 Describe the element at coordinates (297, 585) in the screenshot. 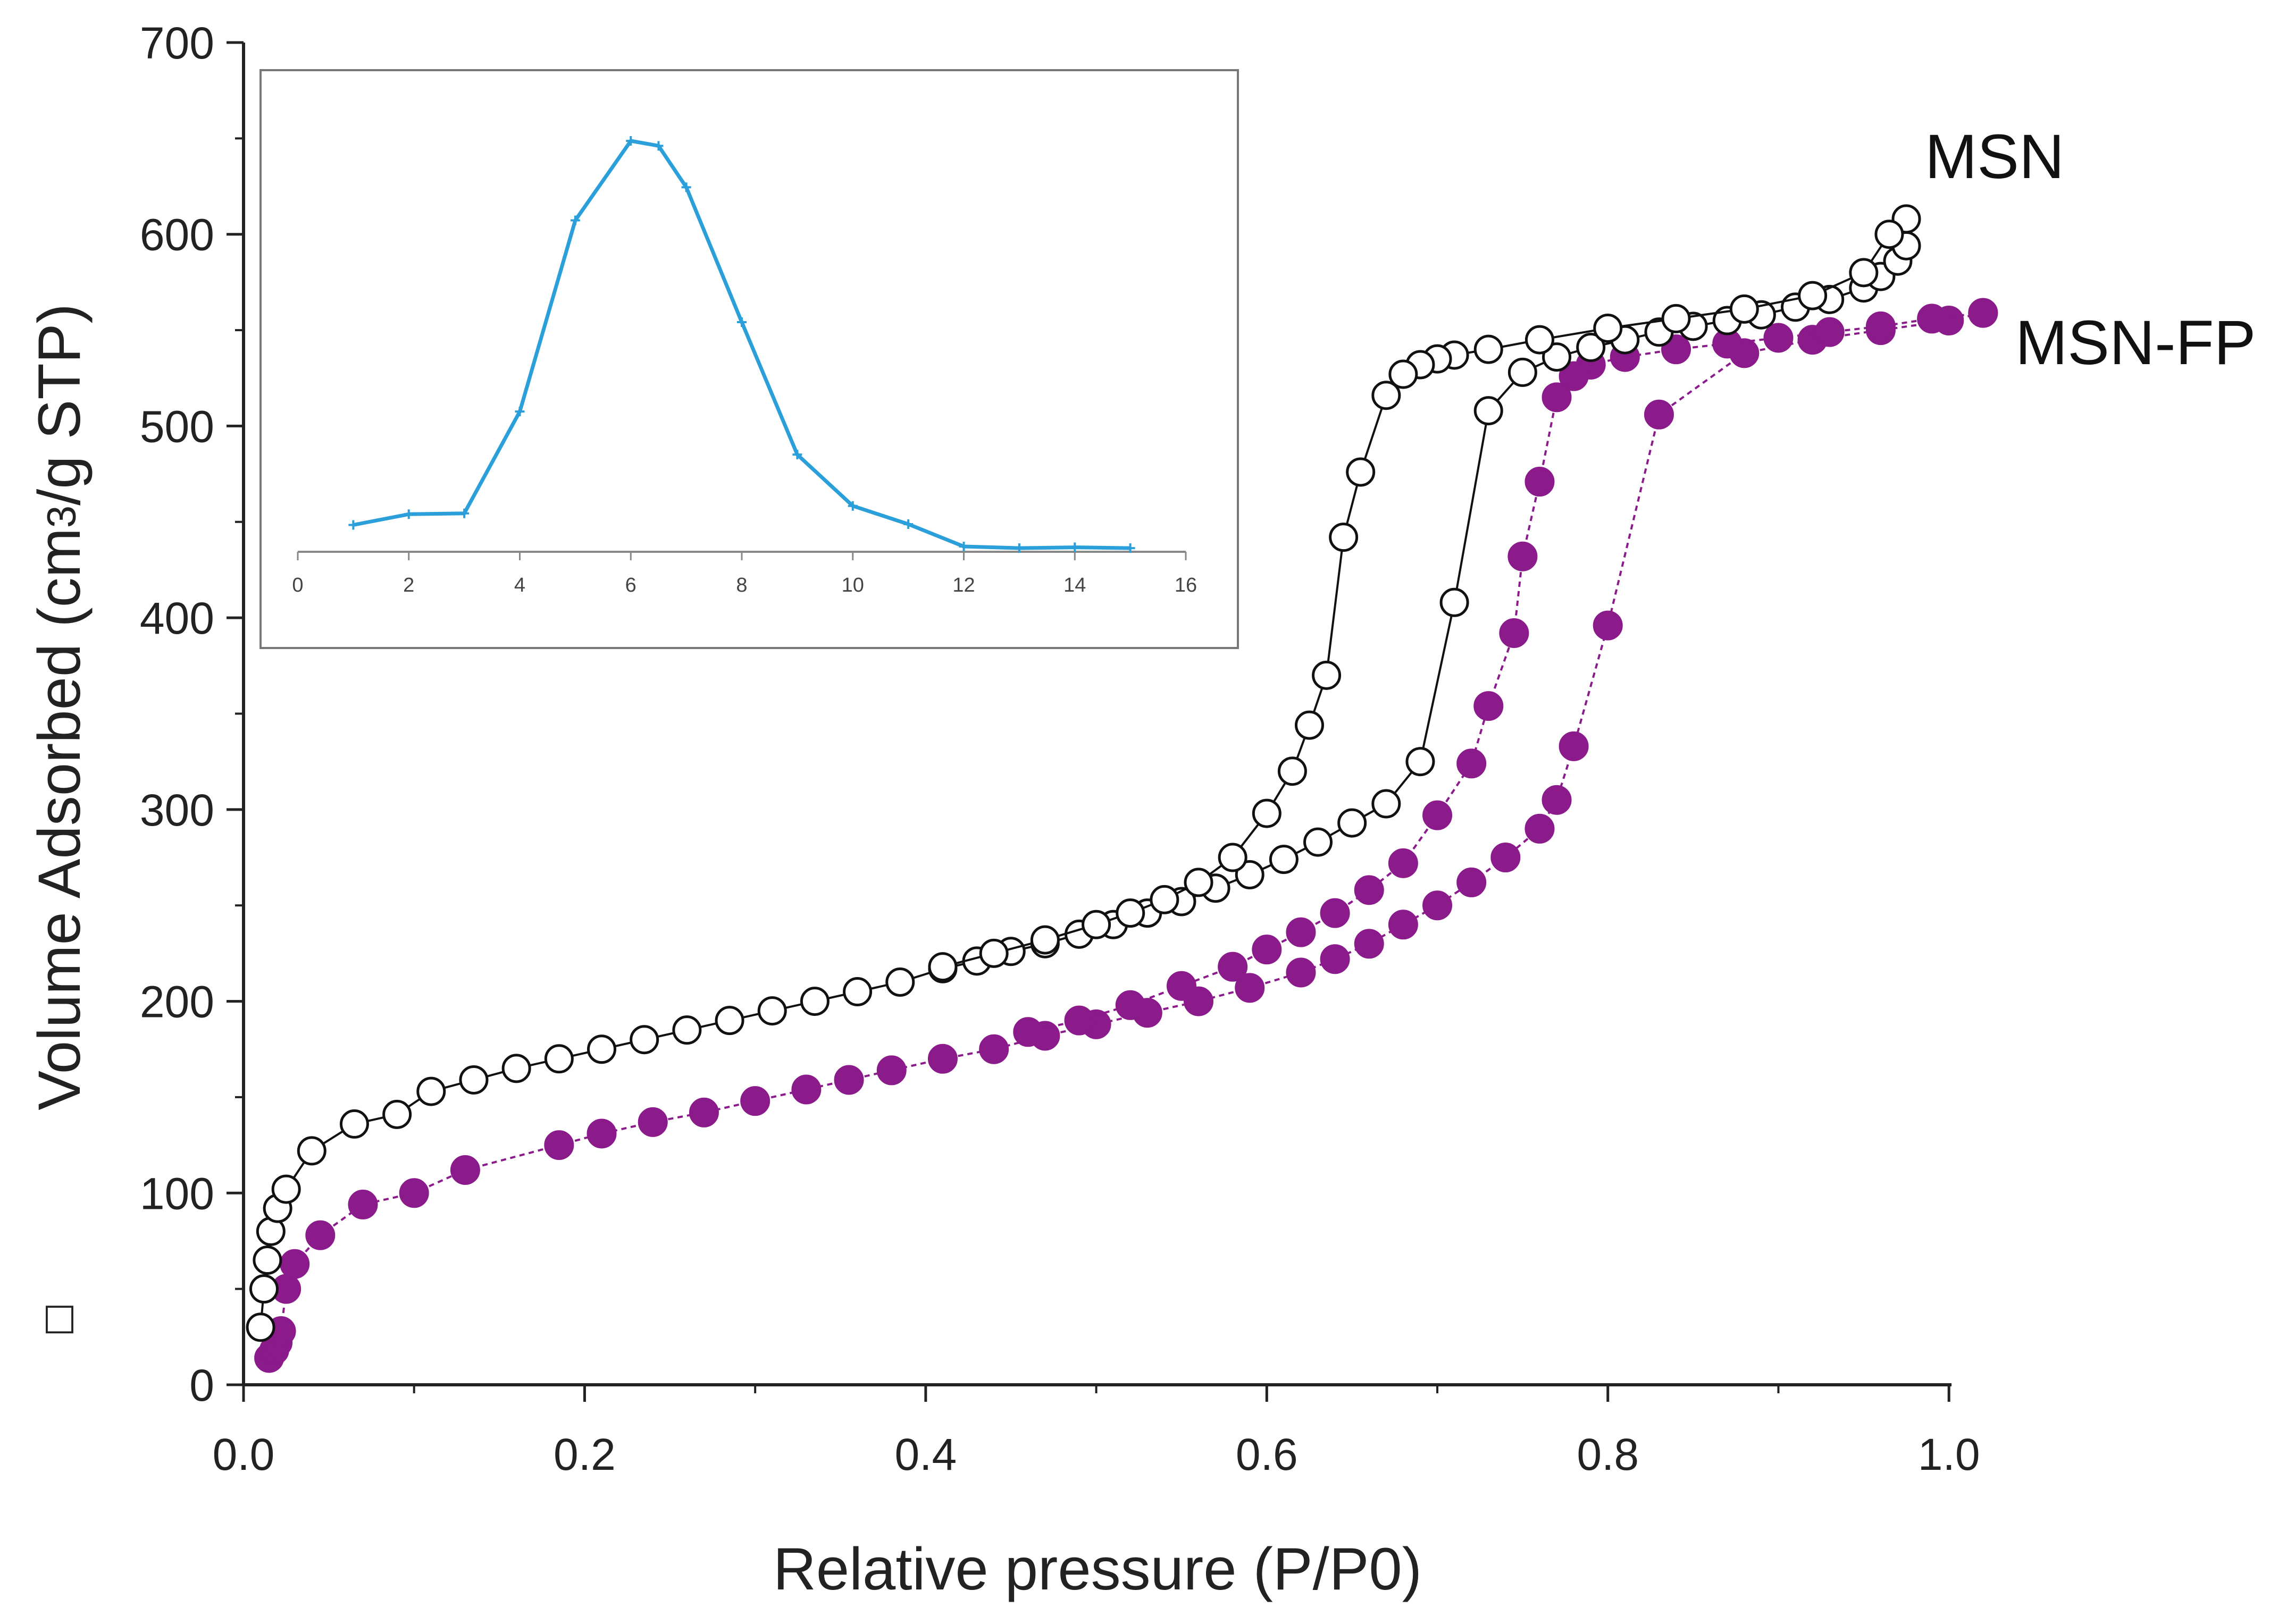

I see `inset-x-tick-label: 0` at that location.